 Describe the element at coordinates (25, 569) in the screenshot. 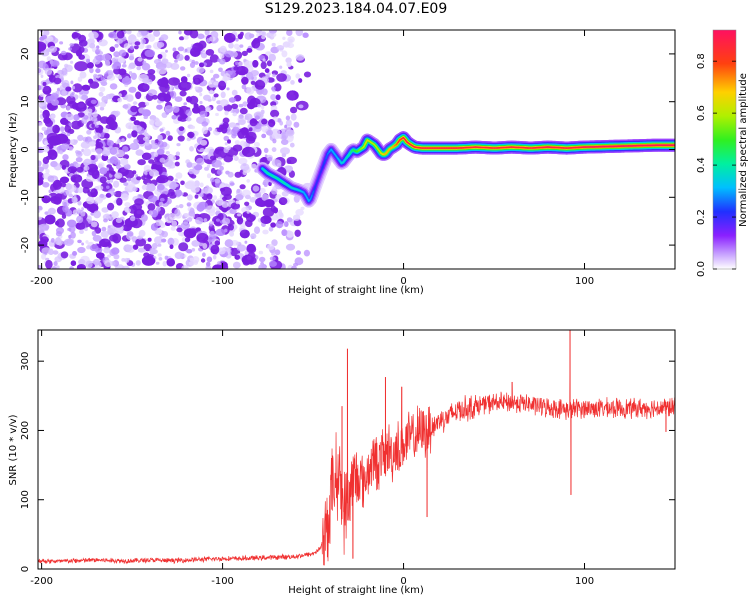

I see `snr-y-tick-label: 0` at that location.